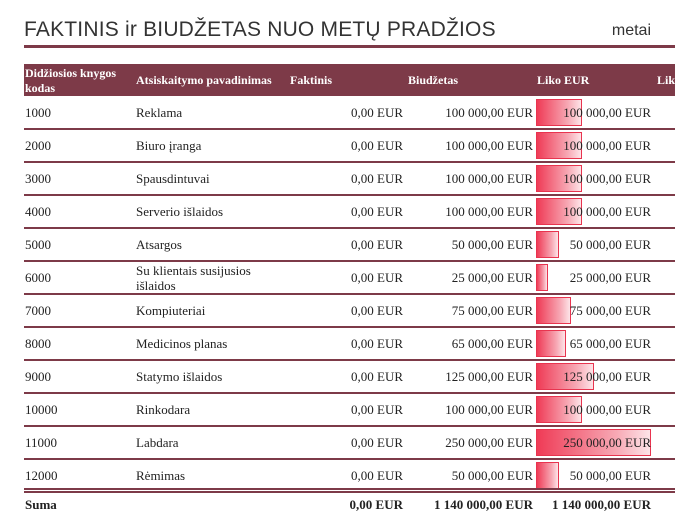 Image resolution: width=675 pixels, height=520 pixels. What do you see at coordinates (38, 244) in the screenshot?
I see `row-code: 5000` at bounding box center [38, 244].